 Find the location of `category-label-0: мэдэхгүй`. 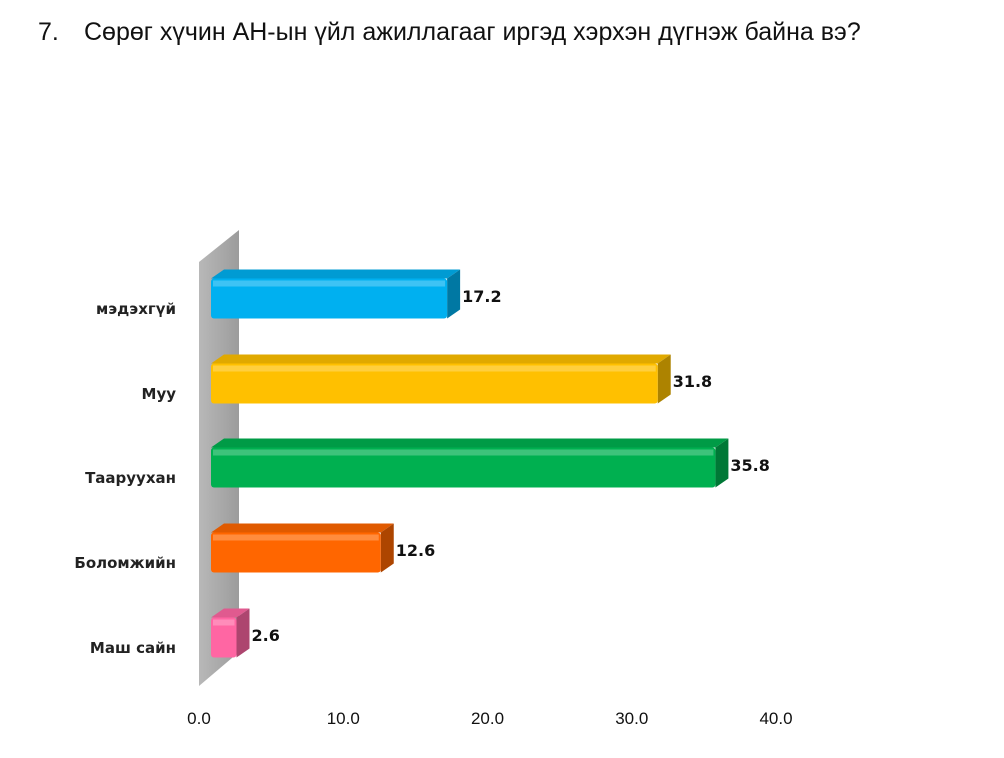

category-label-0: мэдэхгүй is located at coordinates (136, 309).